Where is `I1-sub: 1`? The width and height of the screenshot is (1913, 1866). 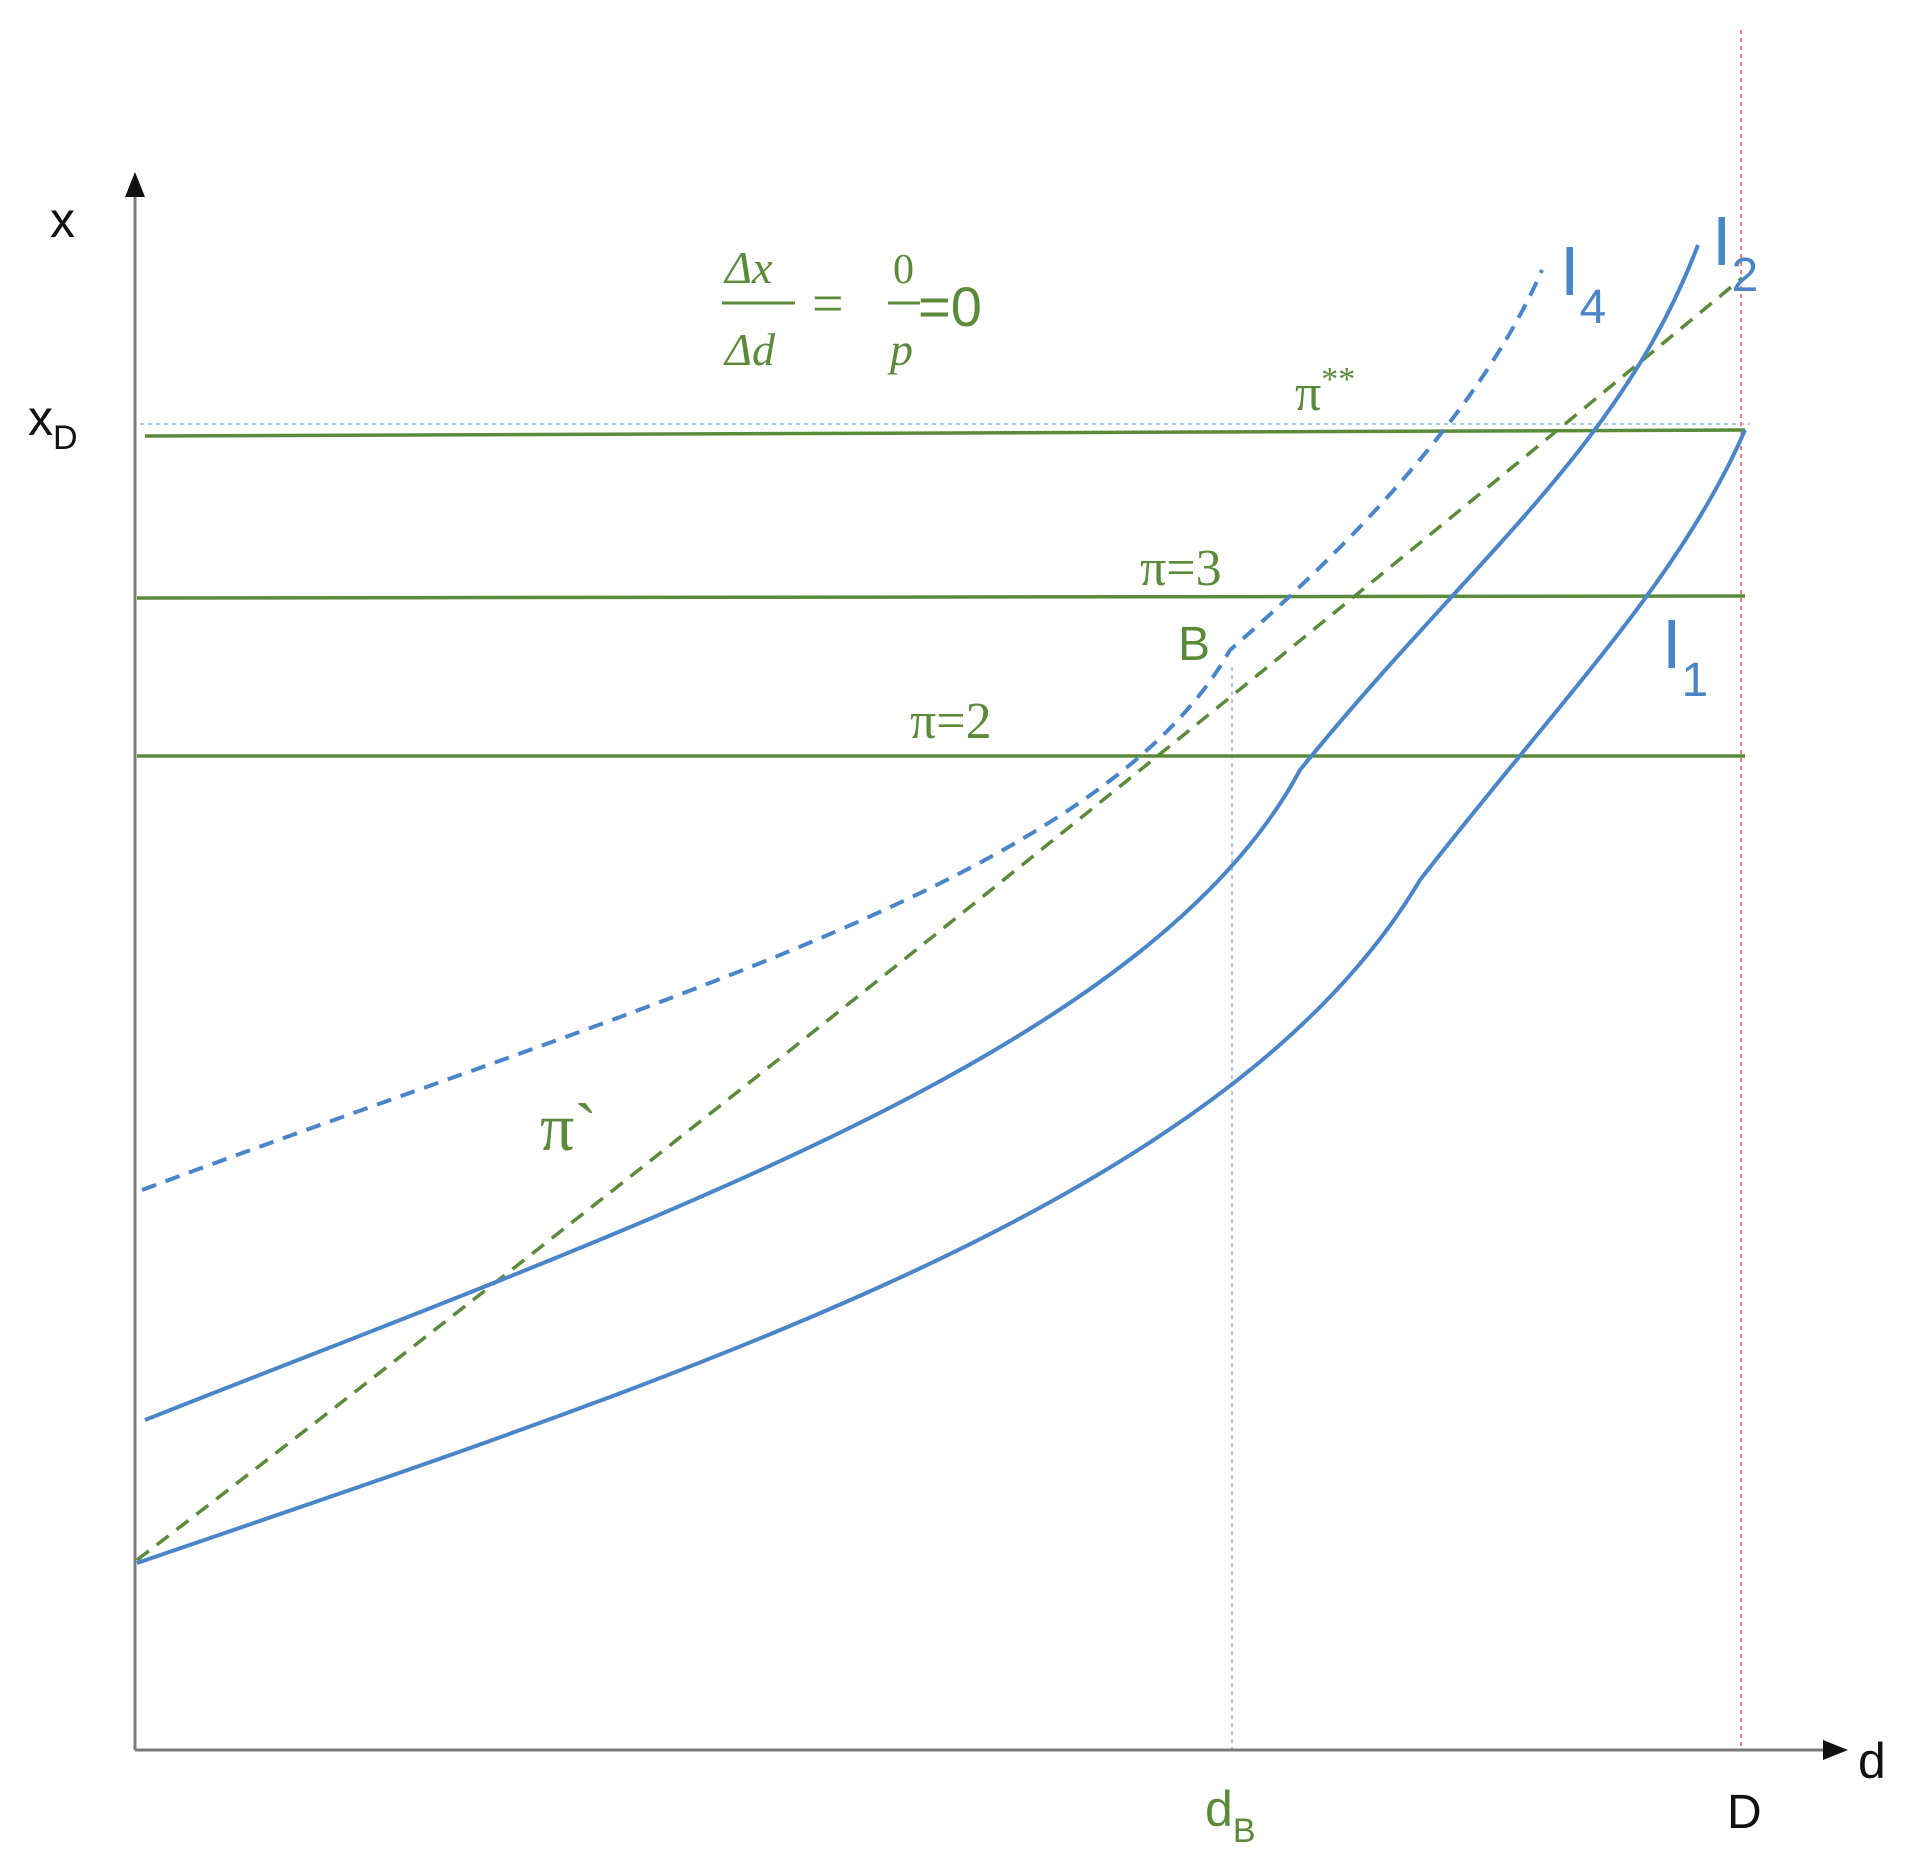
I1-sub: 1 is located at coordinates (1694, 680).